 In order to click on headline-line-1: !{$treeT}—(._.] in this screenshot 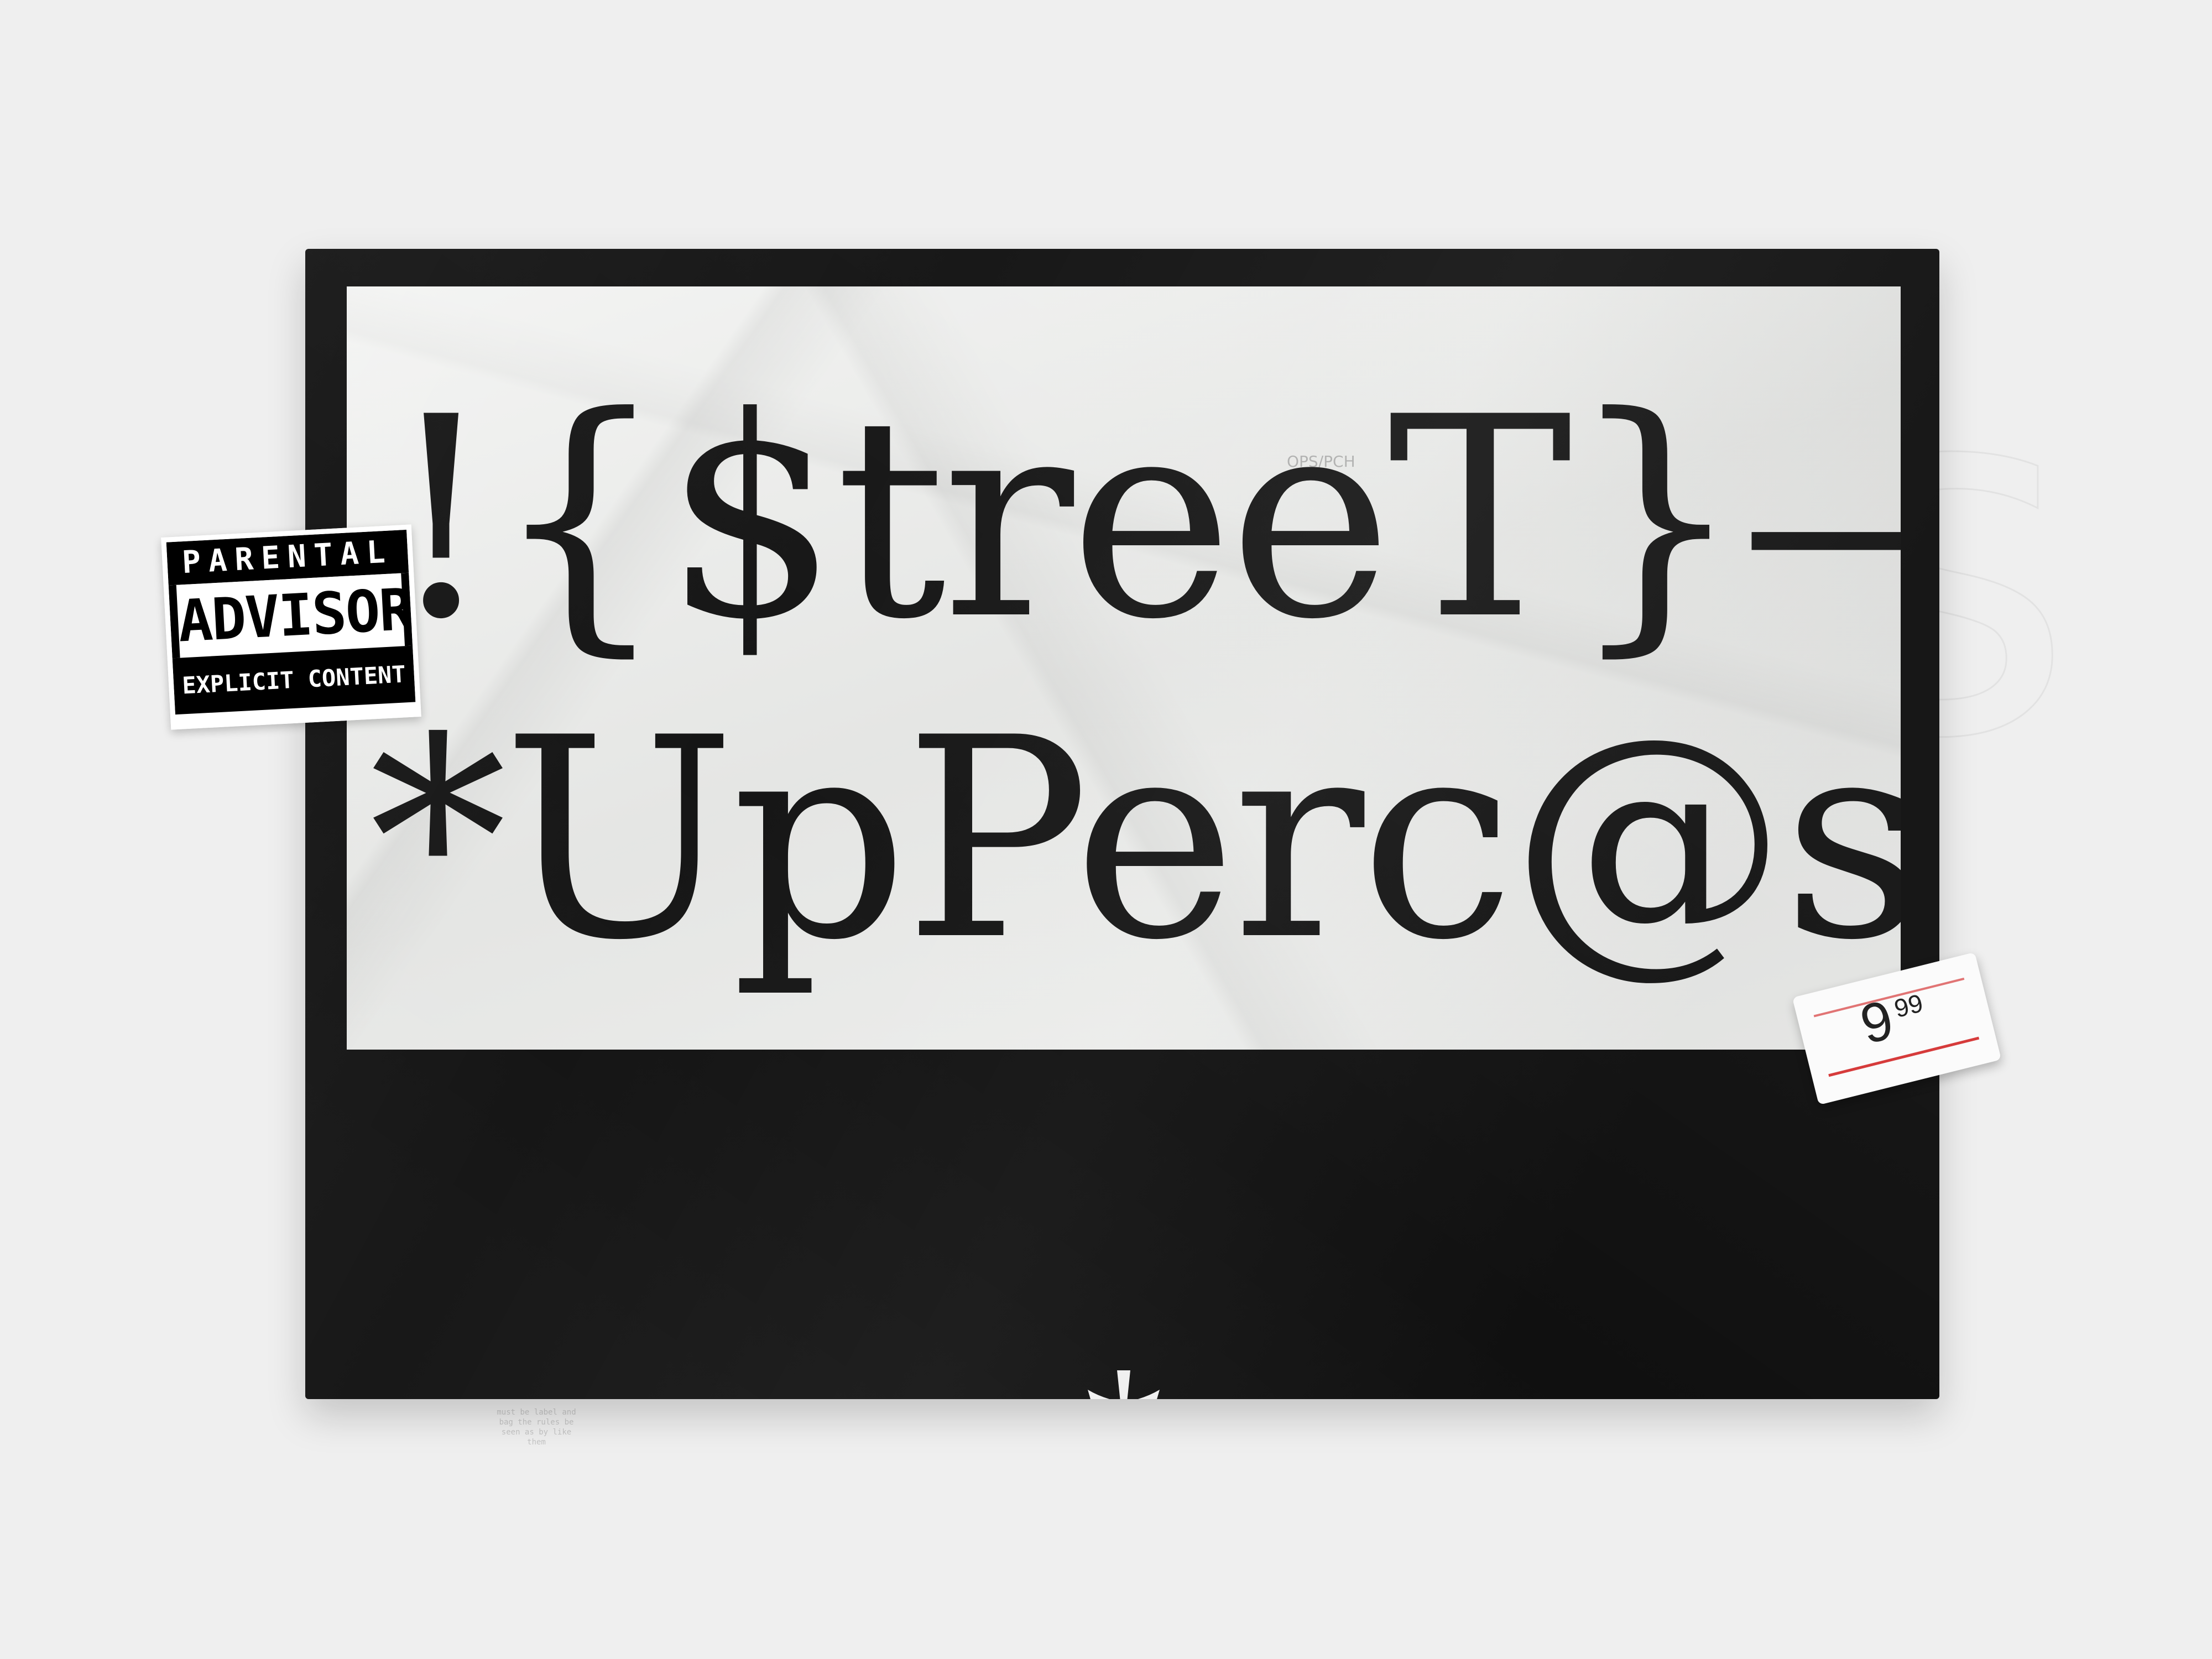, I will do `click(1143, 519)`.